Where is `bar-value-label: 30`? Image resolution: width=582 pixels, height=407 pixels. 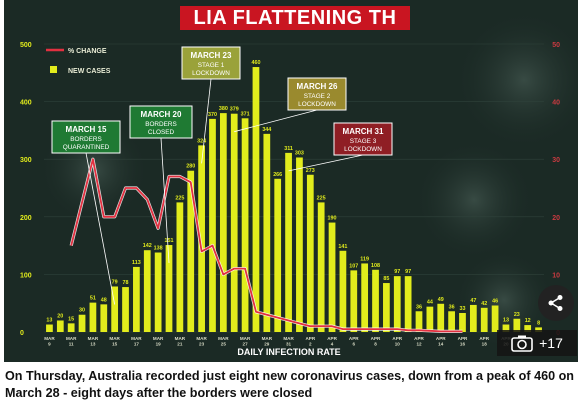
bar-value-label: 30 is located at coordinates (82, 311).